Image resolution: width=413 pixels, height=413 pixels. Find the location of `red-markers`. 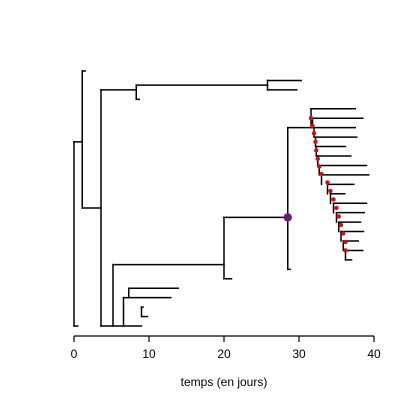

red-markers is located at coordinates (328, 184).